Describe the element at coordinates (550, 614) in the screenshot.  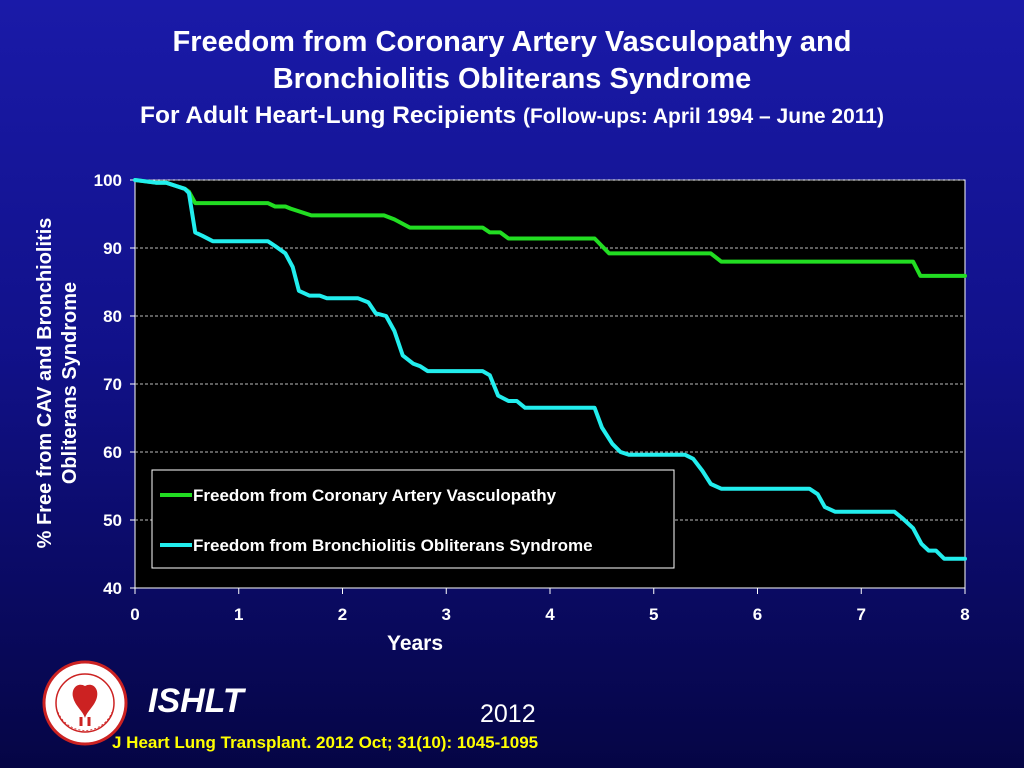
I see `x-tick-label: 4` at that location.